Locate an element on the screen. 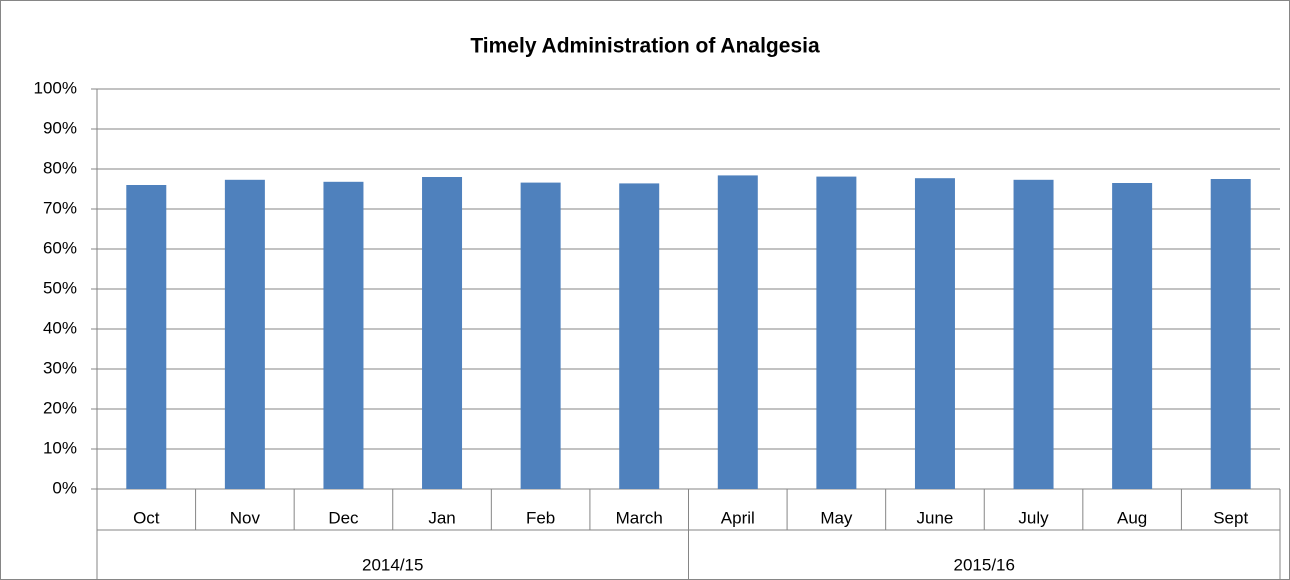 This screenshot has width=1290, height=580. x-tick-label: April is located at coordinates (738, 517).